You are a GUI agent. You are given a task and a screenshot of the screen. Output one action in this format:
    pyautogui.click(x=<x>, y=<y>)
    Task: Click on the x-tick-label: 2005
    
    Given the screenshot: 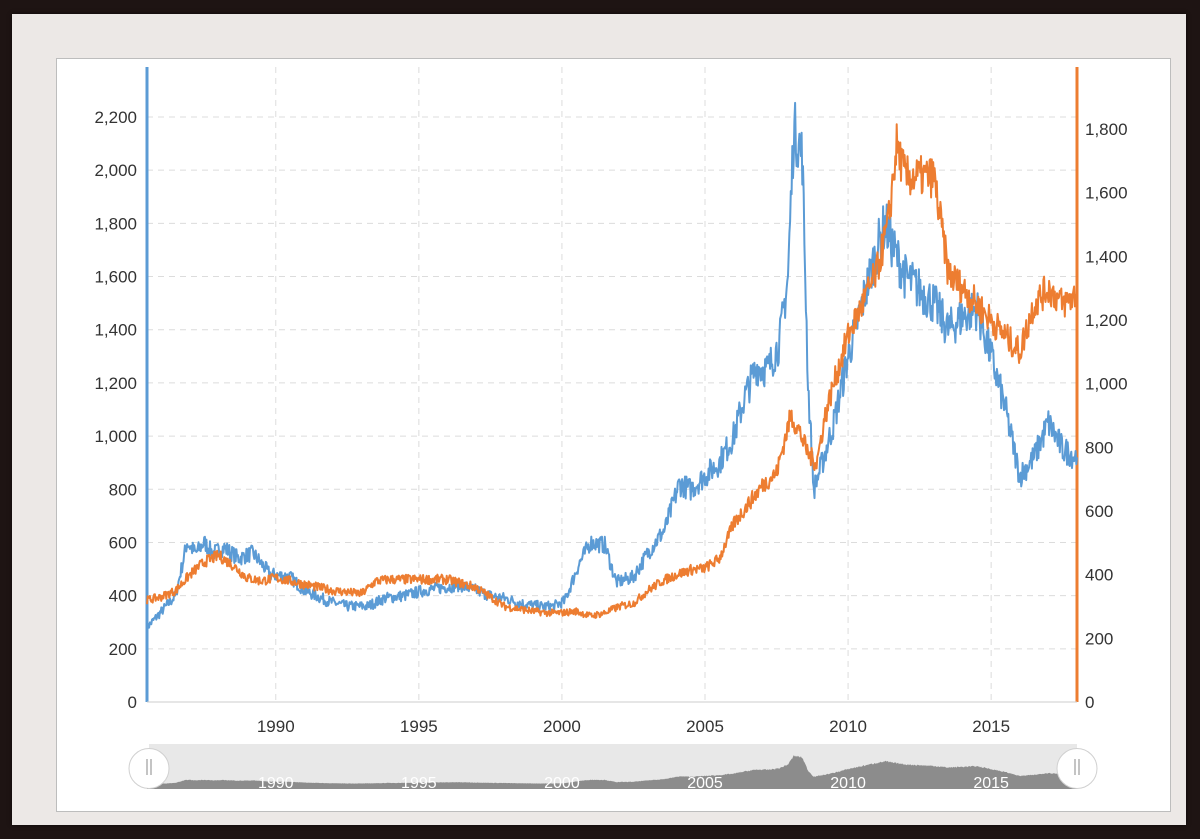 What is the action you would take?
    pyautogui.click(x=705, y=726)
    